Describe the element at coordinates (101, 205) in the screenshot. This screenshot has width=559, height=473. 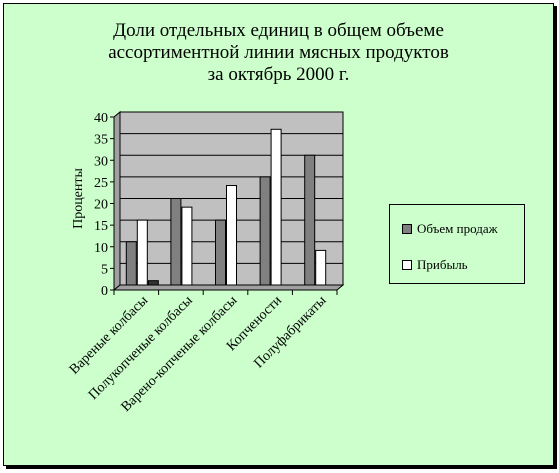
I see `y-tick-label: 20` at that location.